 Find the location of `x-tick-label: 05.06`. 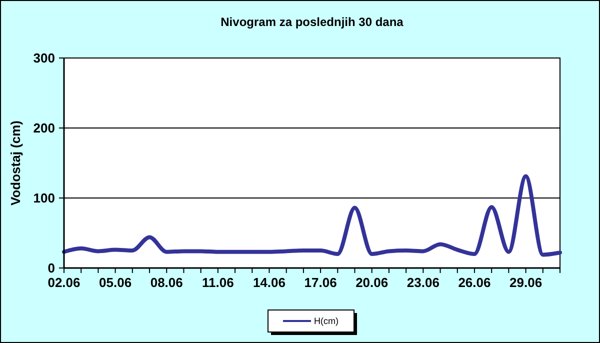

x-tick-label: 05.06 is located at coordinates (115, 282).